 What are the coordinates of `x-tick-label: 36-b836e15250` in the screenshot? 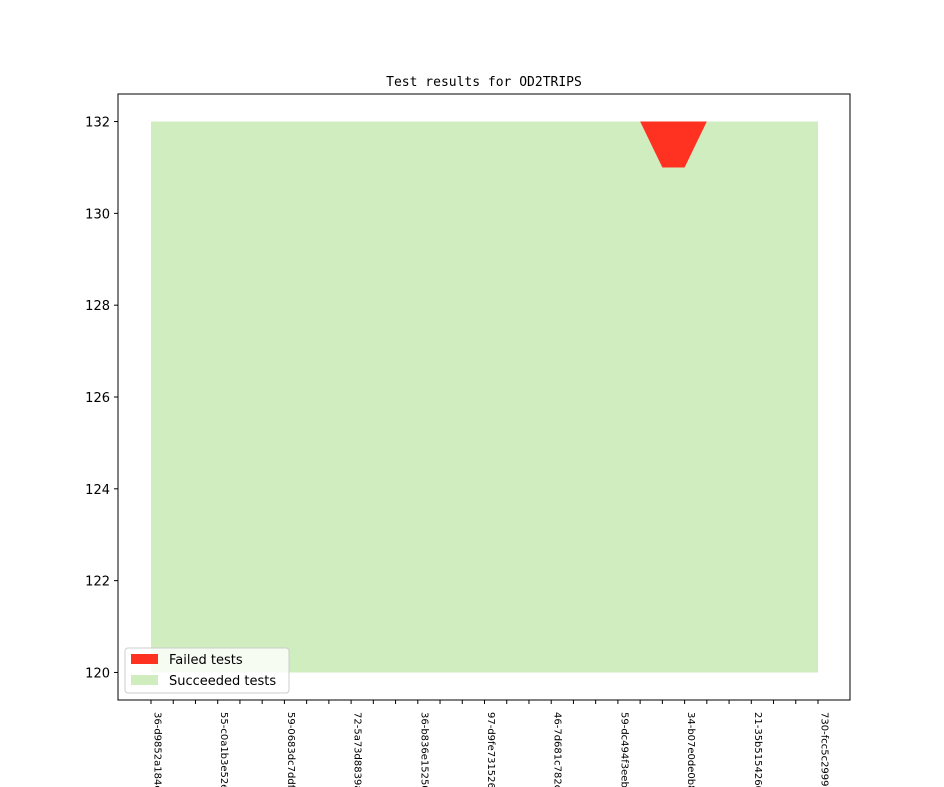 It's located at (423, 749).